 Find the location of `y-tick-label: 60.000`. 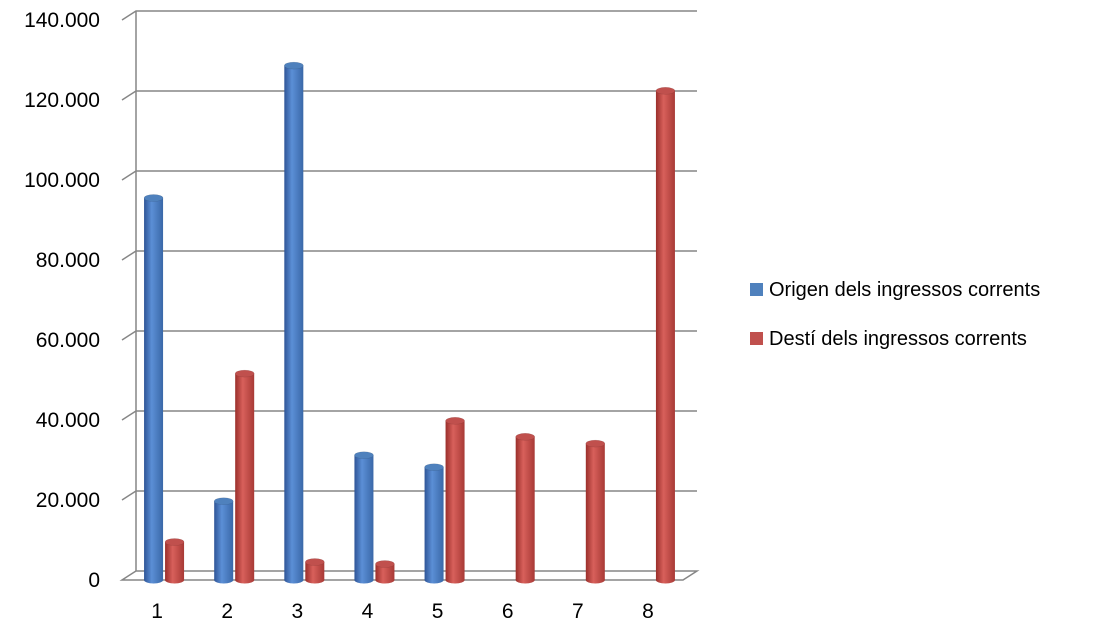

y-tick-label: 60.000 is located at coordinates (68, 340).